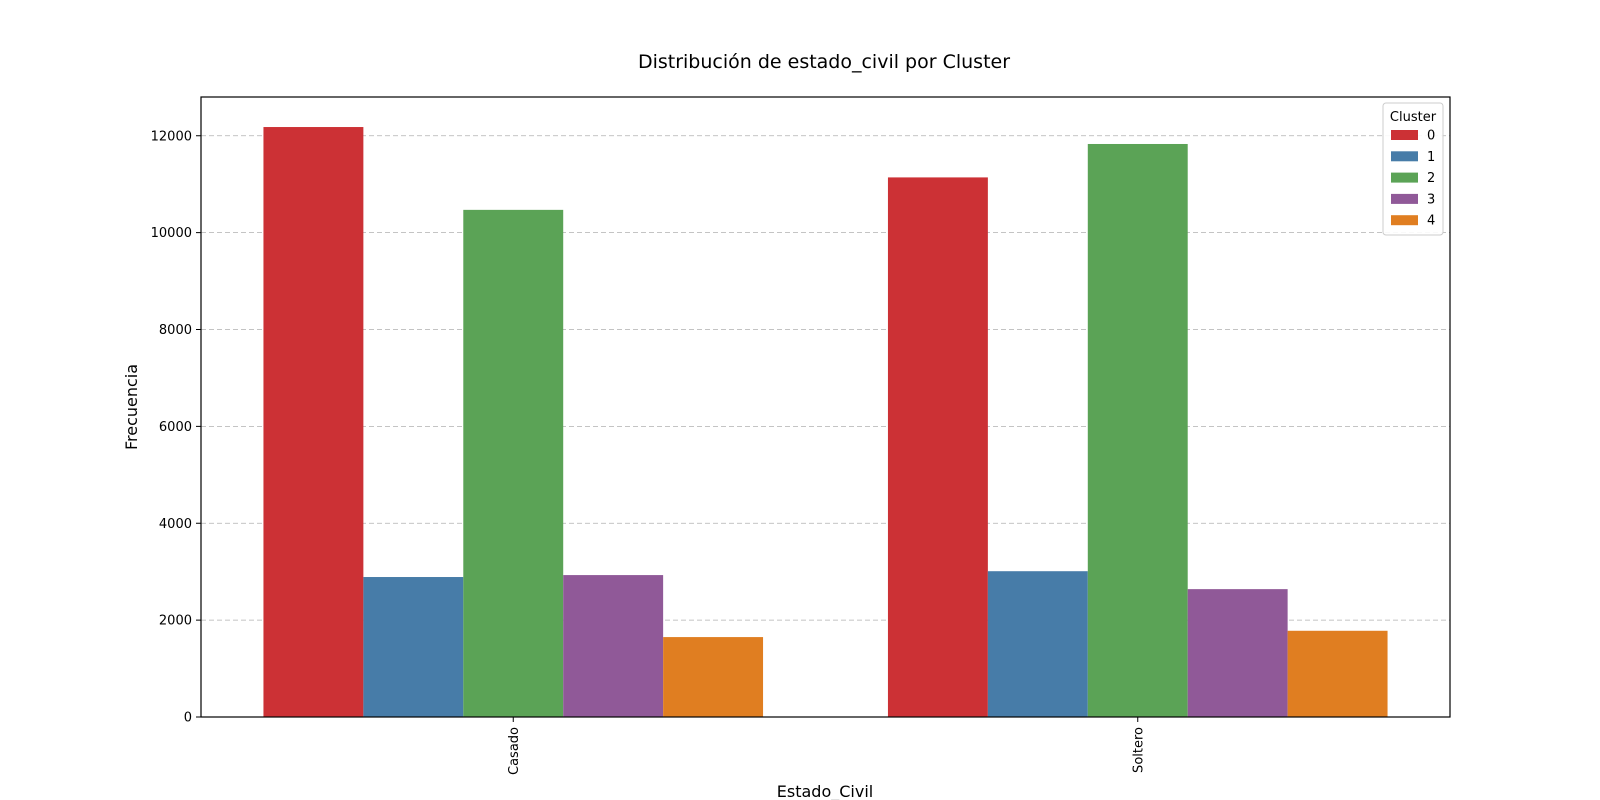 This screenshot has height=800, width=1600. Describe the element at coordinates (1138, 750) in the screenshot. I see `x-tick-label: Soltero` at that location.